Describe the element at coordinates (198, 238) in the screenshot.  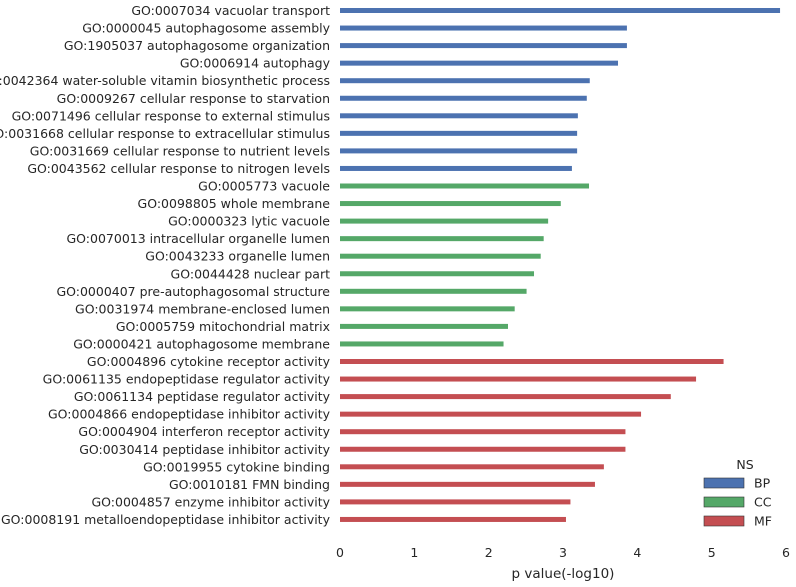
I see `category-label: GO:0070013 intracellular organelle lumen` at that location.